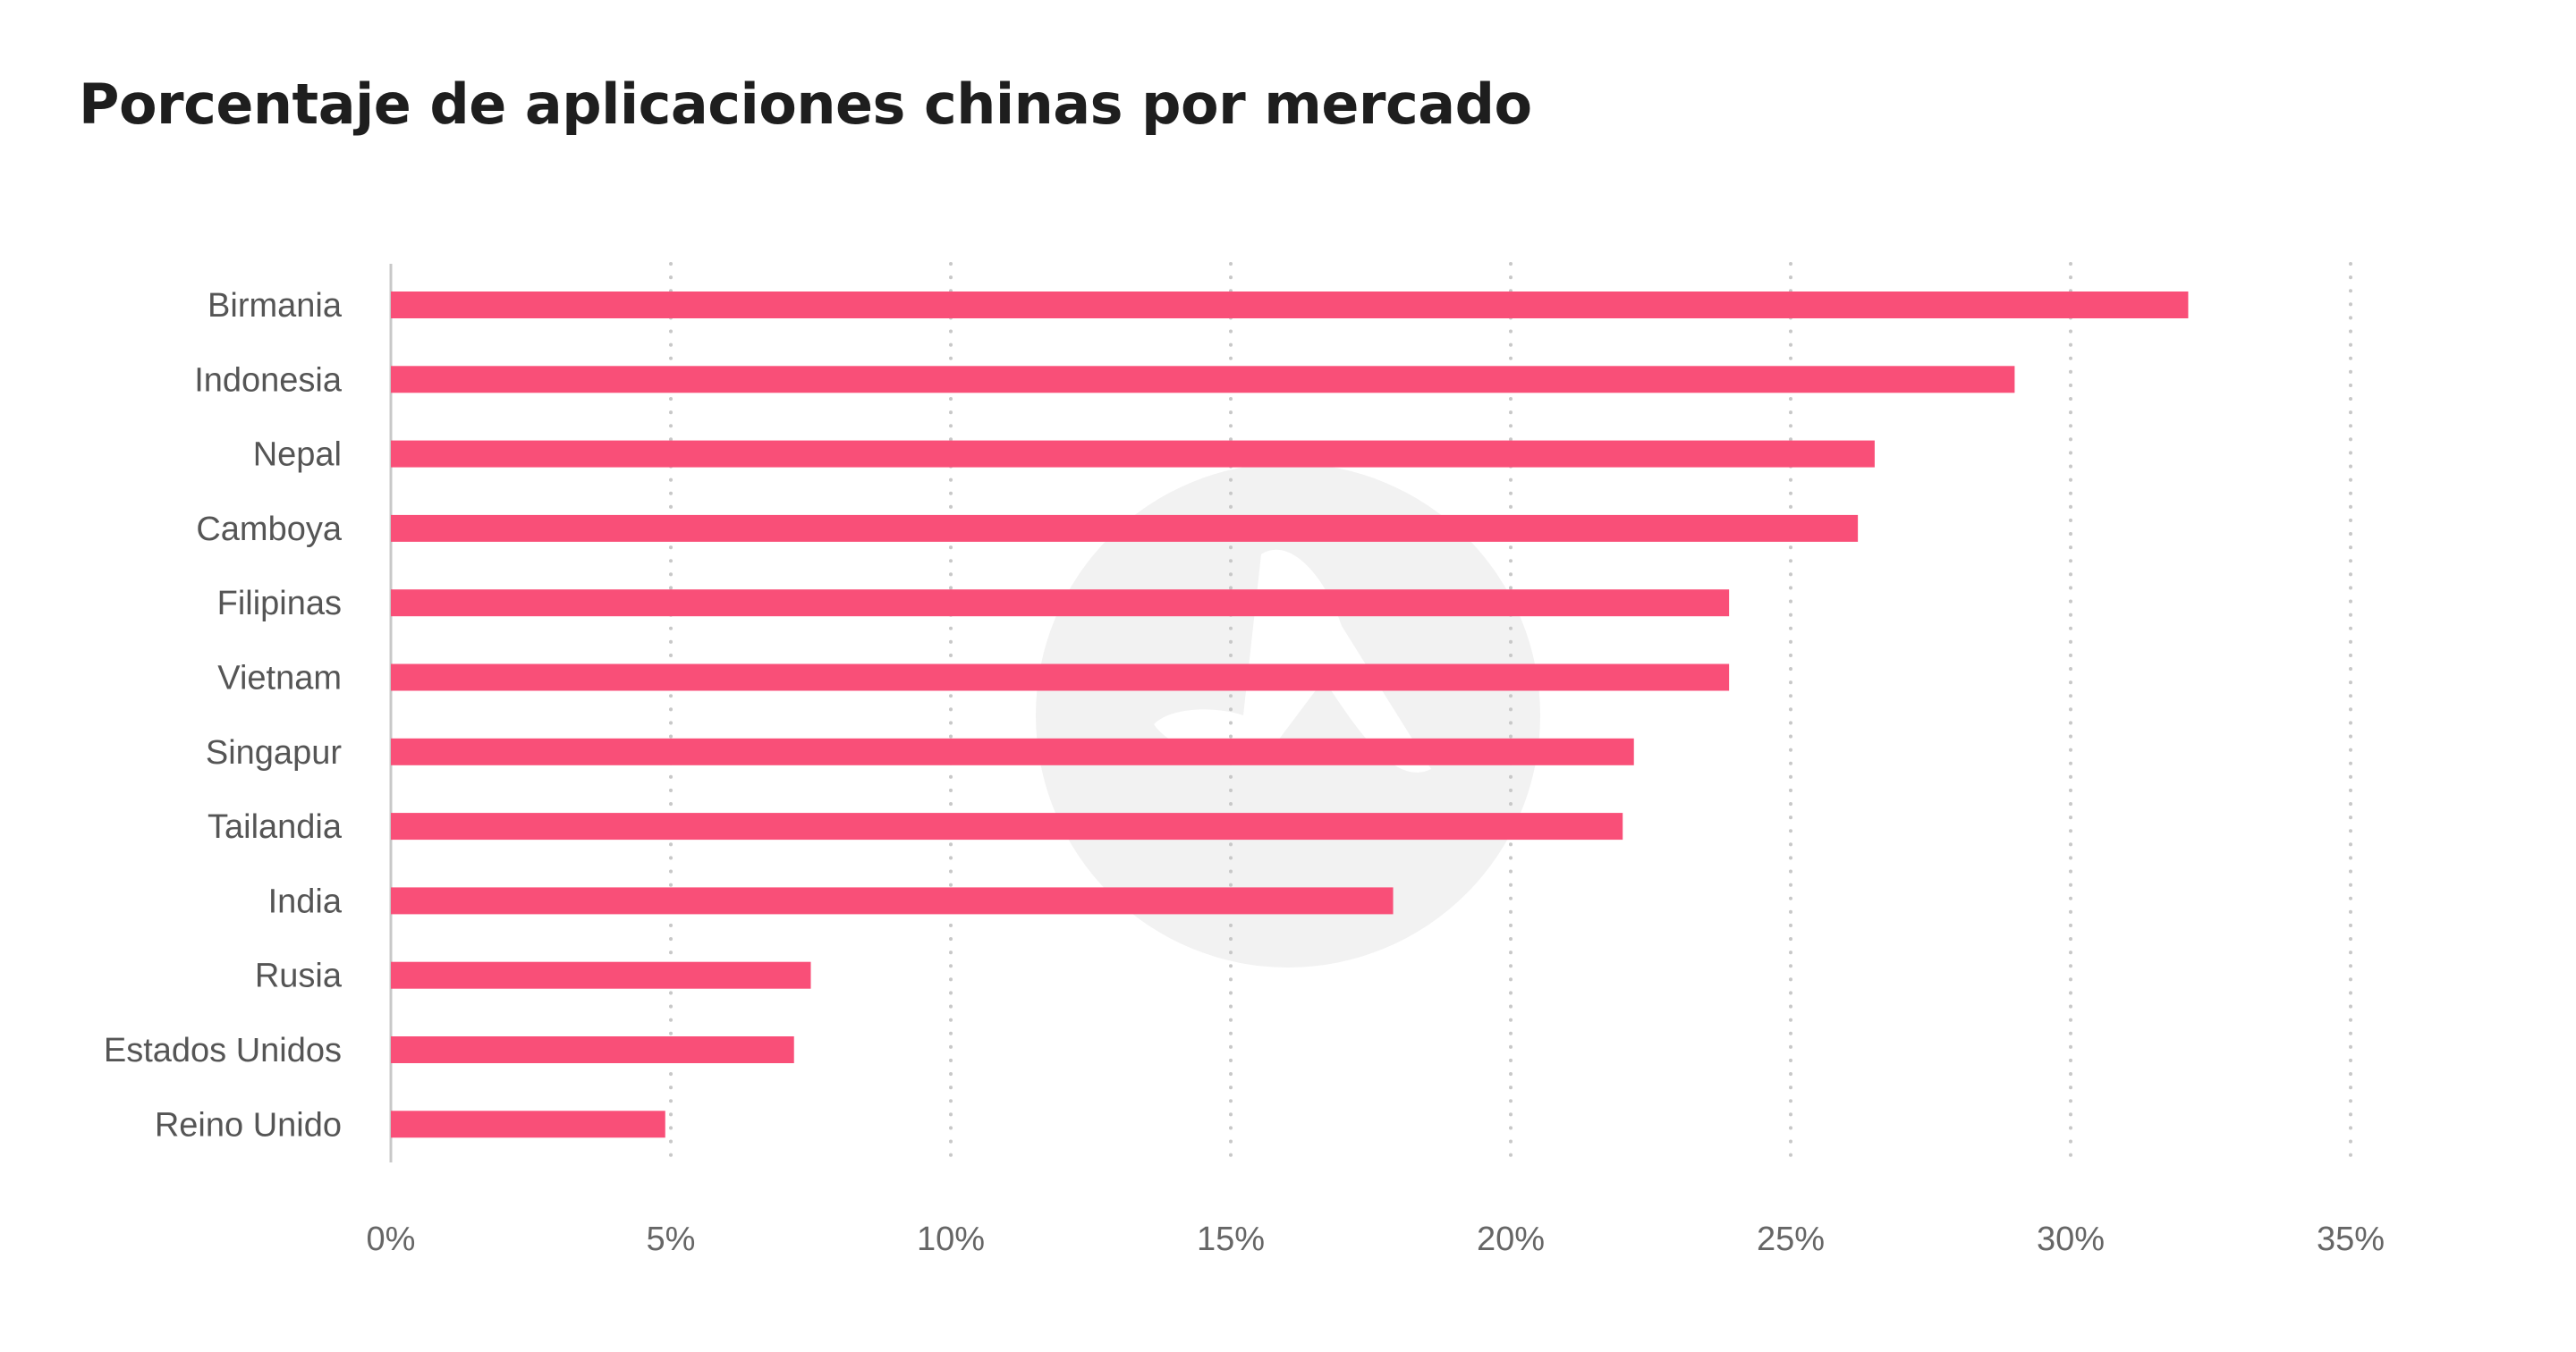 The image size is (2576, 1352). Describe the element at coordinates (1511, 1239) in the screenshot. I see `x-tick-label: 20%` at that location.